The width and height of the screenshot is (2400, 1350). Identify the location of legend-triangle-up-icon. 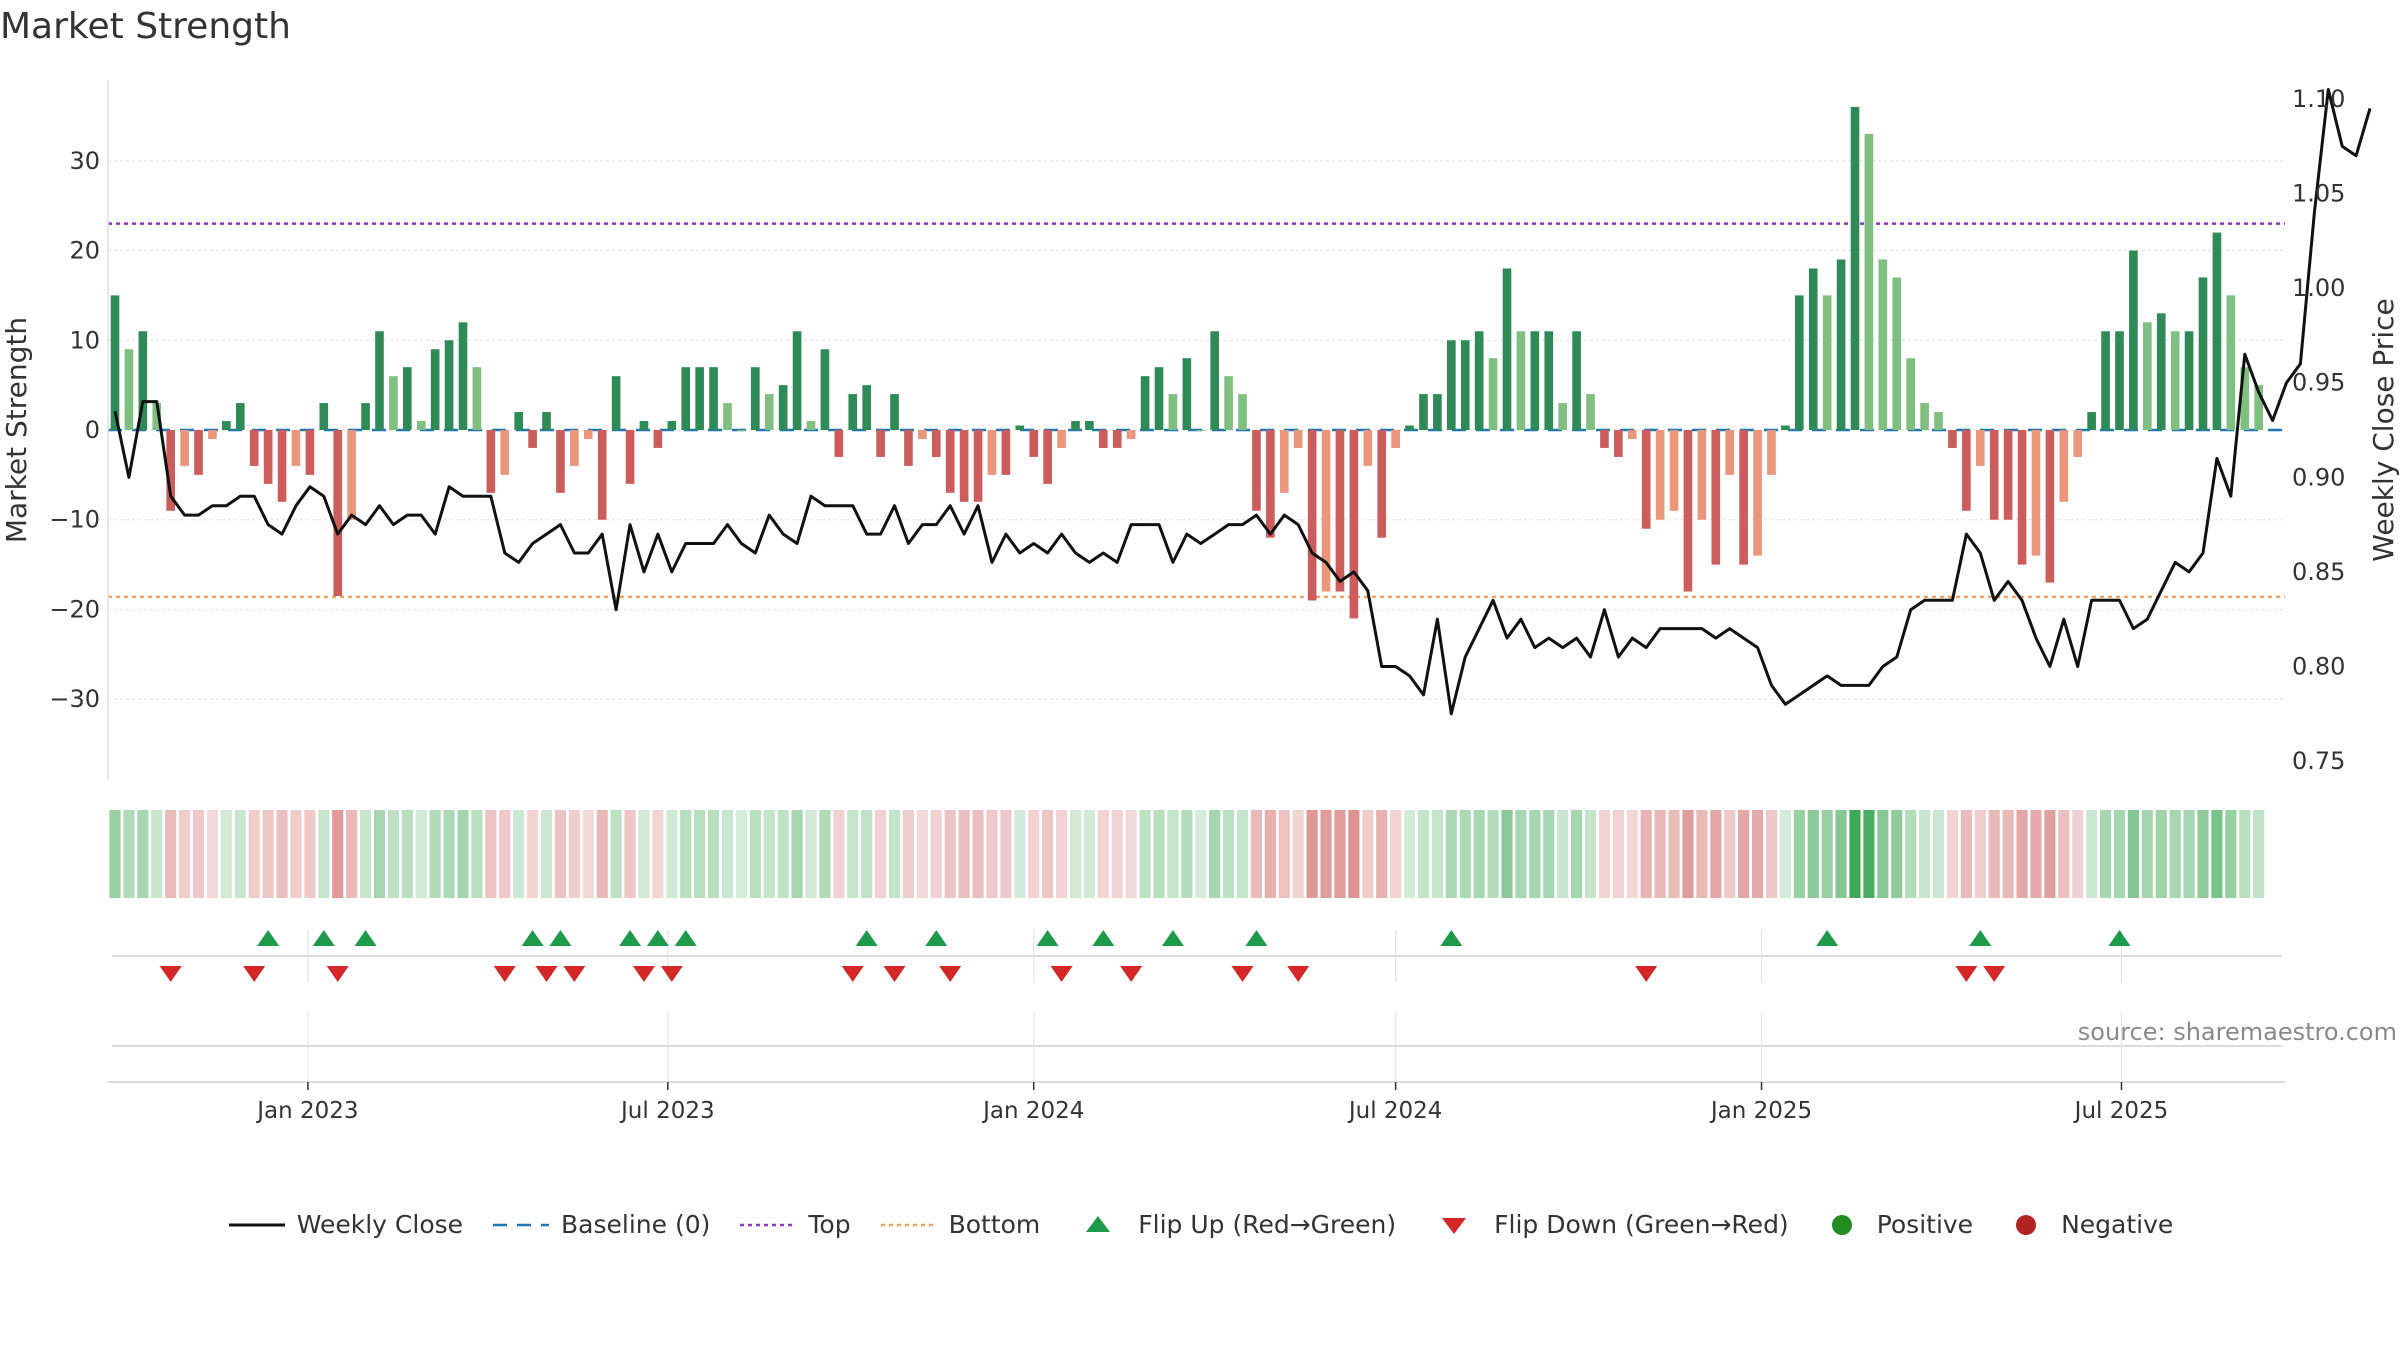
(1098, 1223).